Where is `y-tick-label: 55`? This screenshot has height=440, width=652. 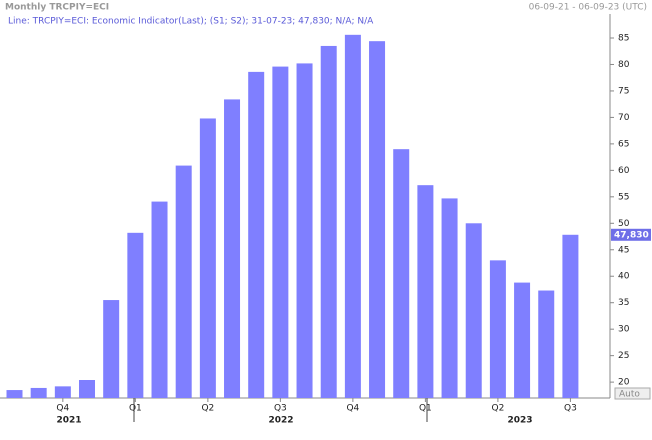
y-tick-label: 55 is located at coordinates (623, 197).